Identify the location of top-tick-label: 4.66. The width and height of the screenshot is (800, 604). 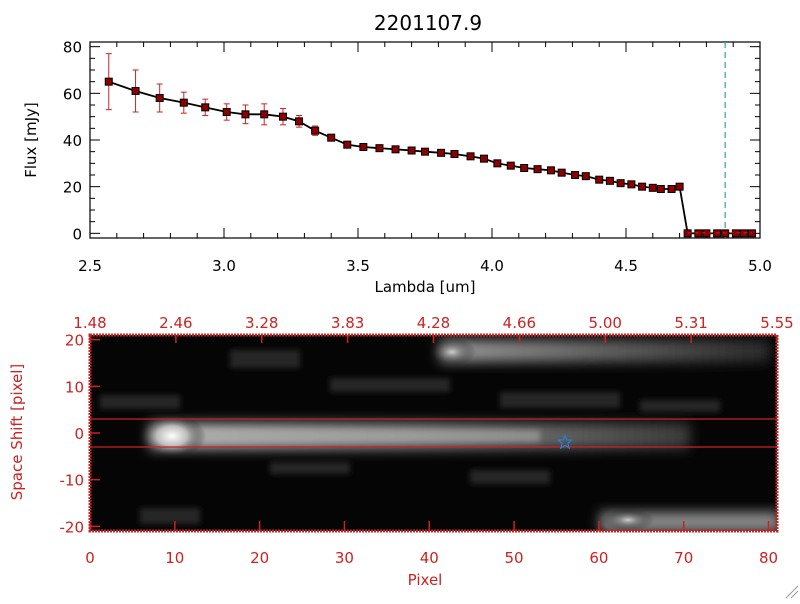
(519, 323).